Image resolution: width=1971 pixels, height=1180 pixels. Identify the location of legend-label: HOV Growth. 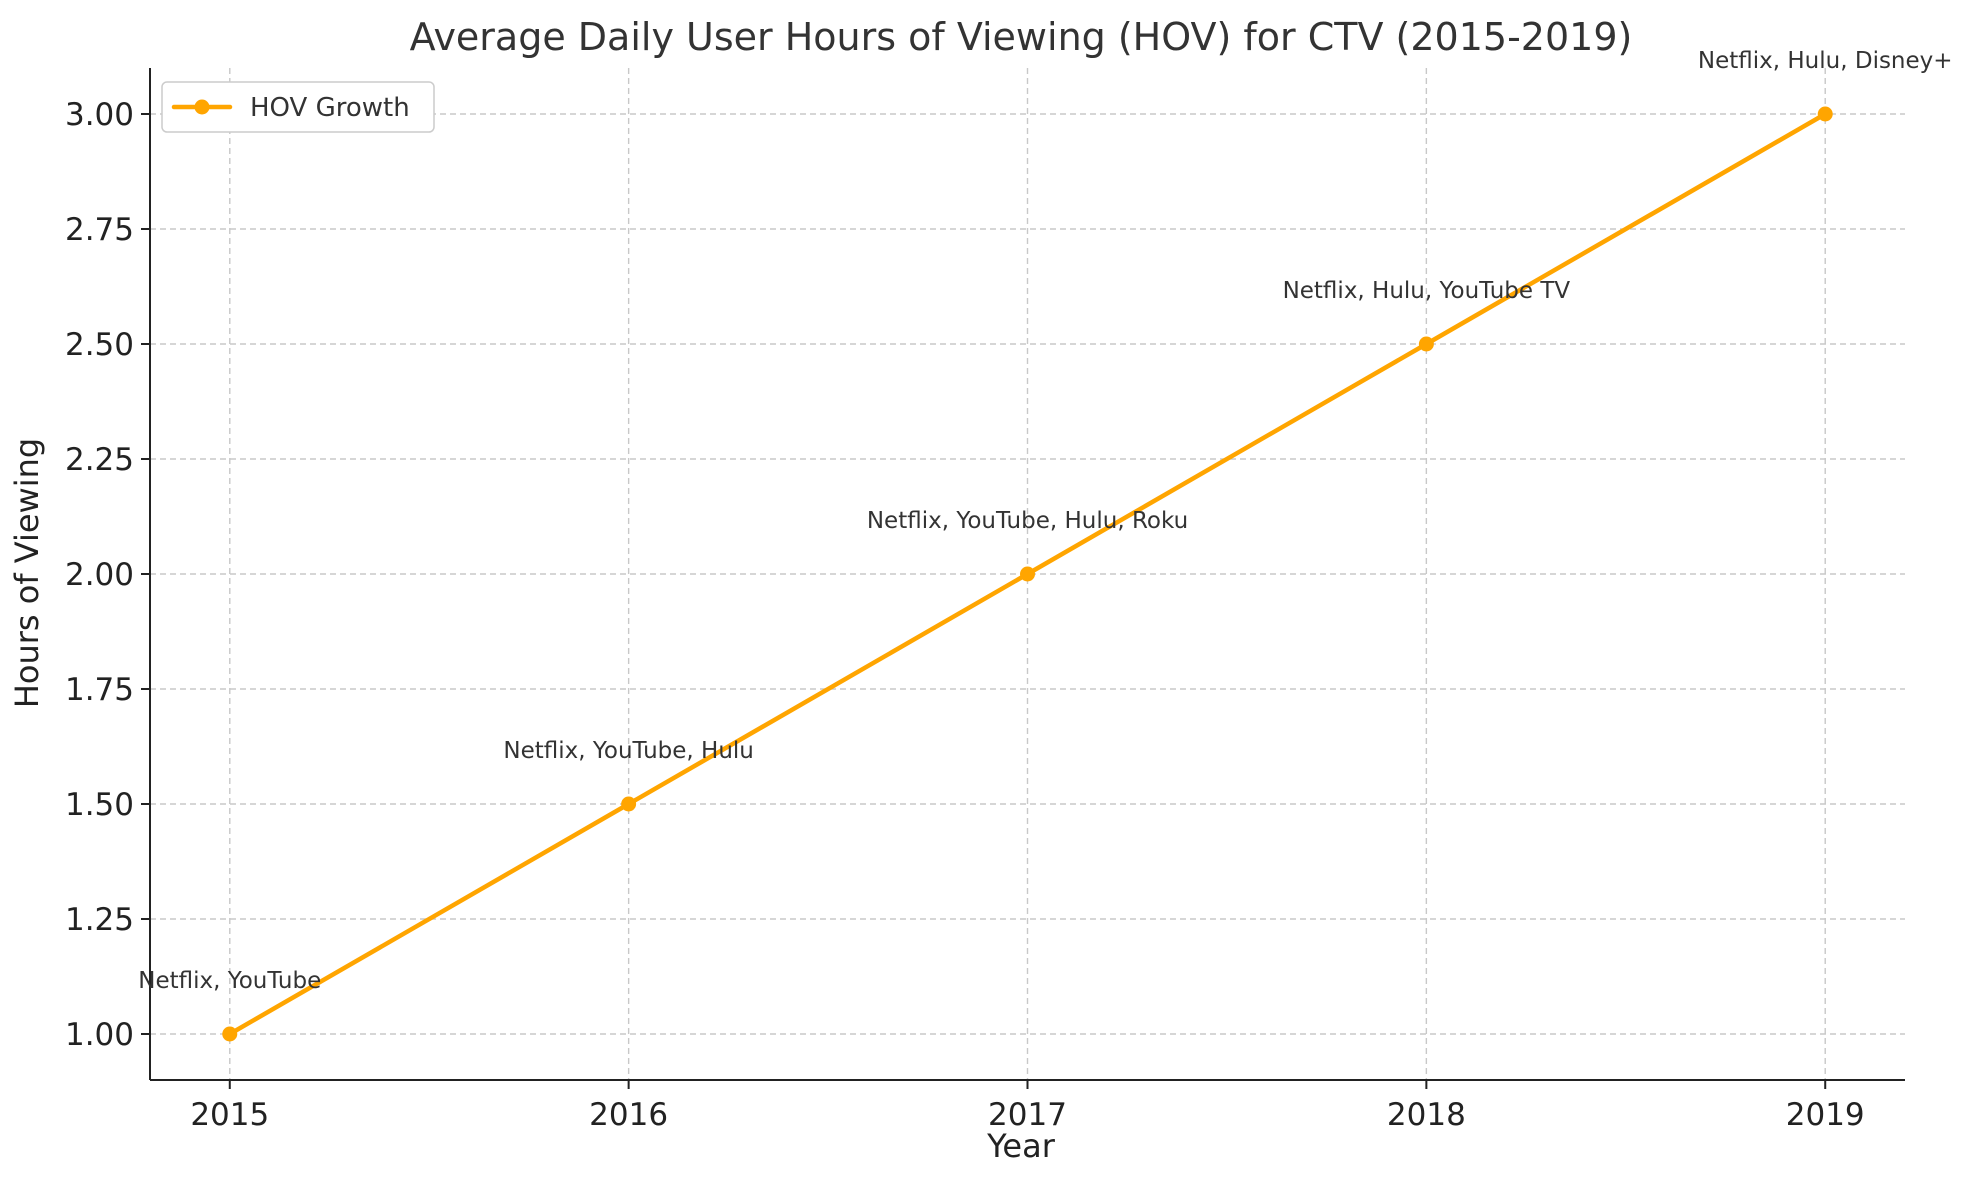
(330, 108).